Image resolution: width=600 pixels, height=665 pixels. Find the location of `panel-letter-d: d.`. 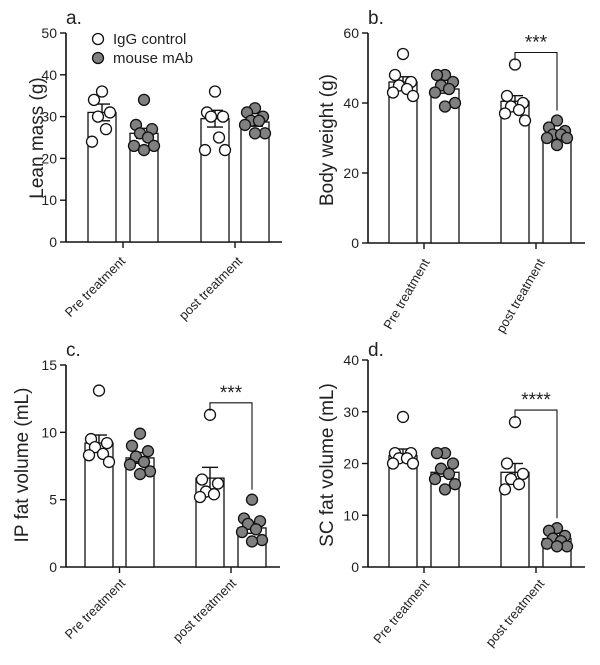

panel-letter-d: d. is located at coordinates (376, 350).